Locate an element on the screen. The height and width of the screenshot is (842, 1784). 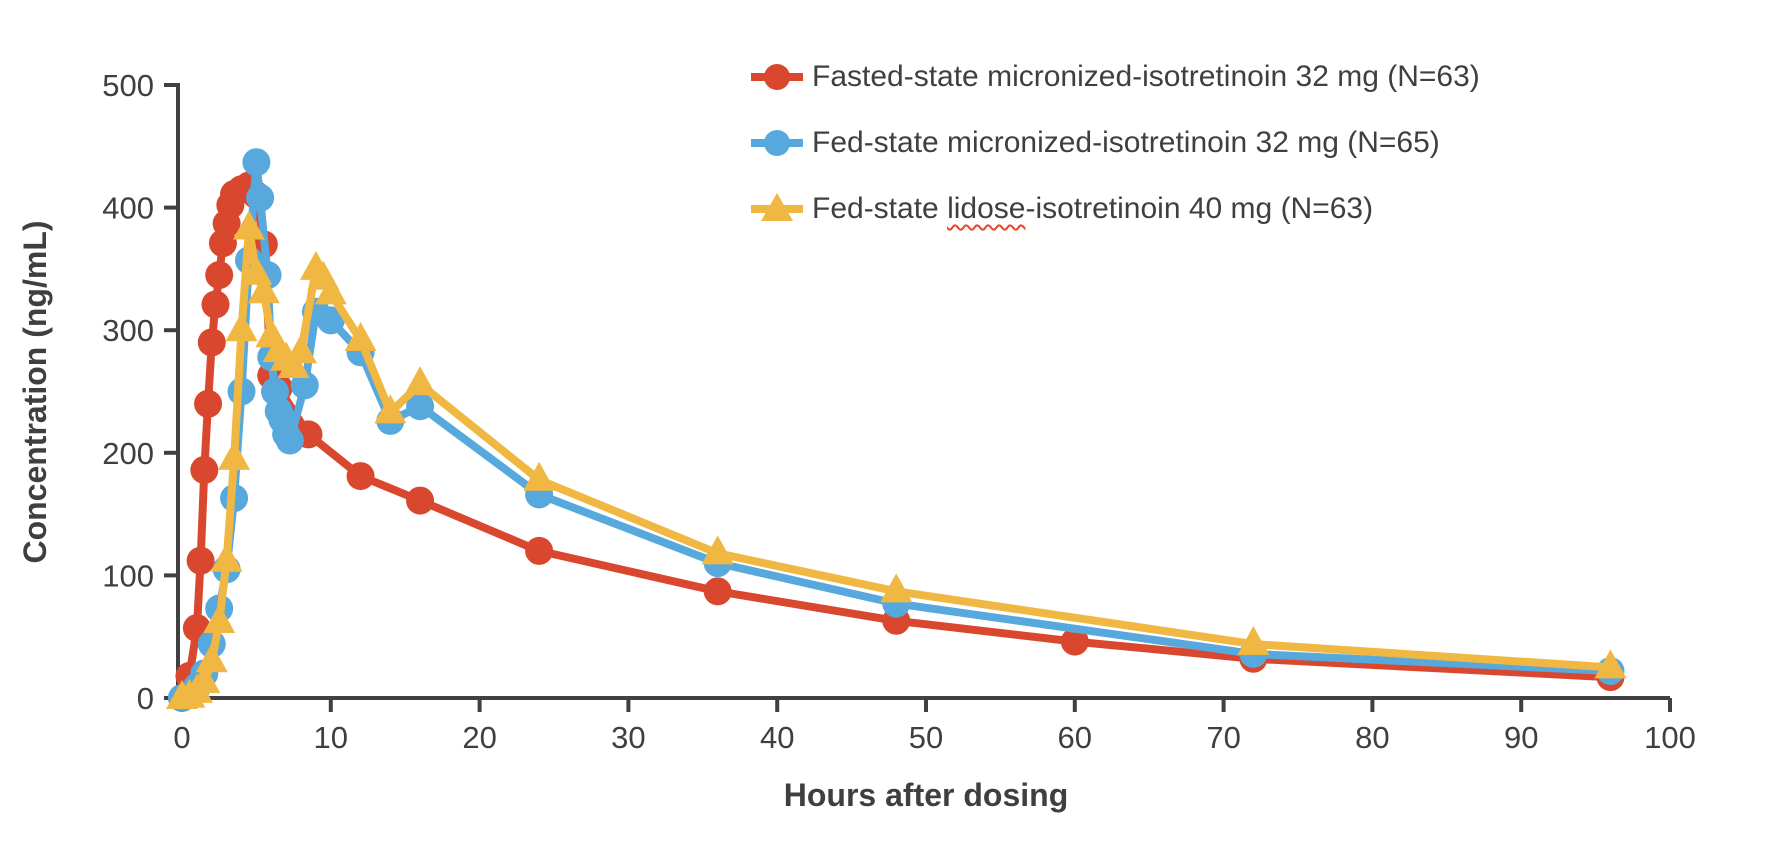
x-tick-label: 50 is located at coordinates (926, 737).